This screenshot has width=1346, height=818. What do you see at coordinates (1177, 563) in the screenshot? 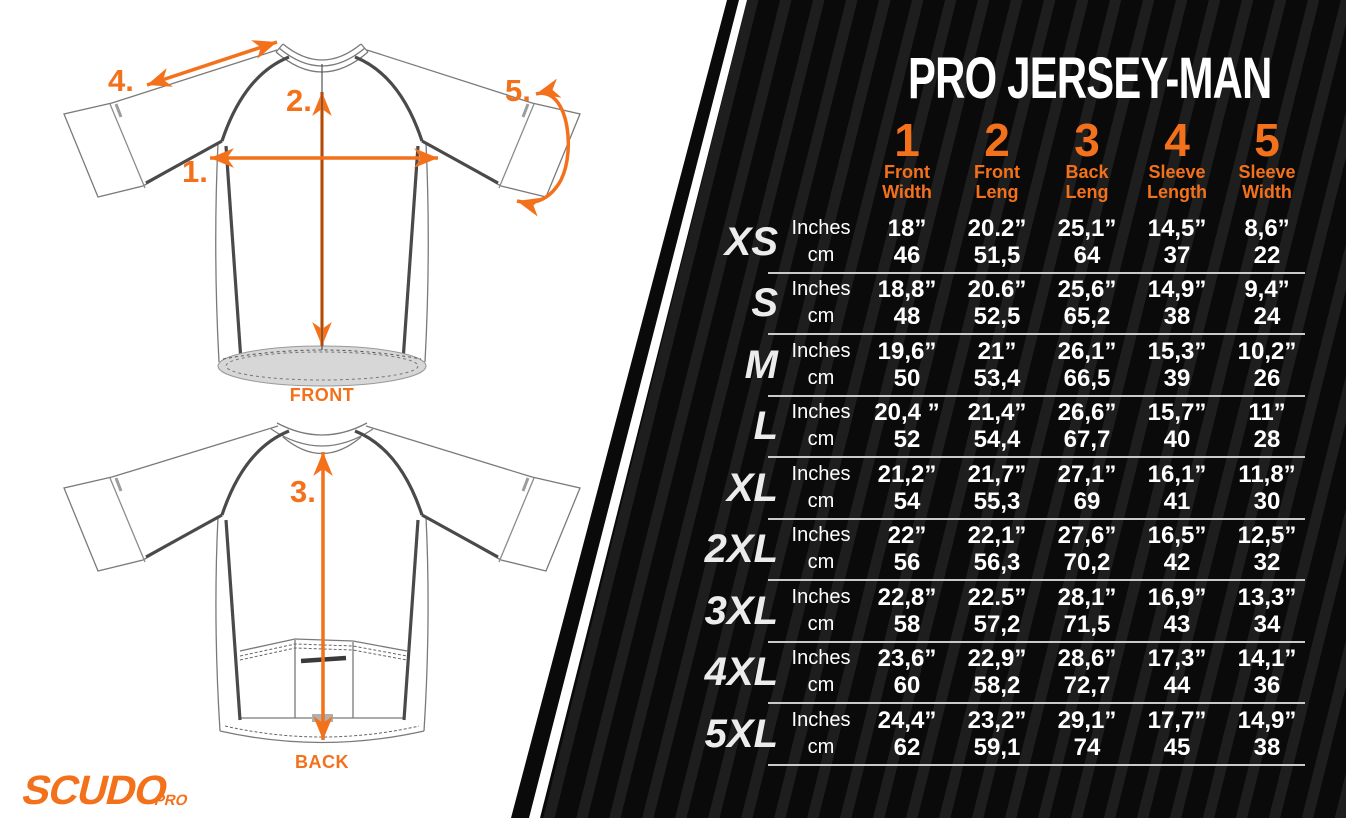
I see `cm-value: 42` at bounding box center [1177, 563].